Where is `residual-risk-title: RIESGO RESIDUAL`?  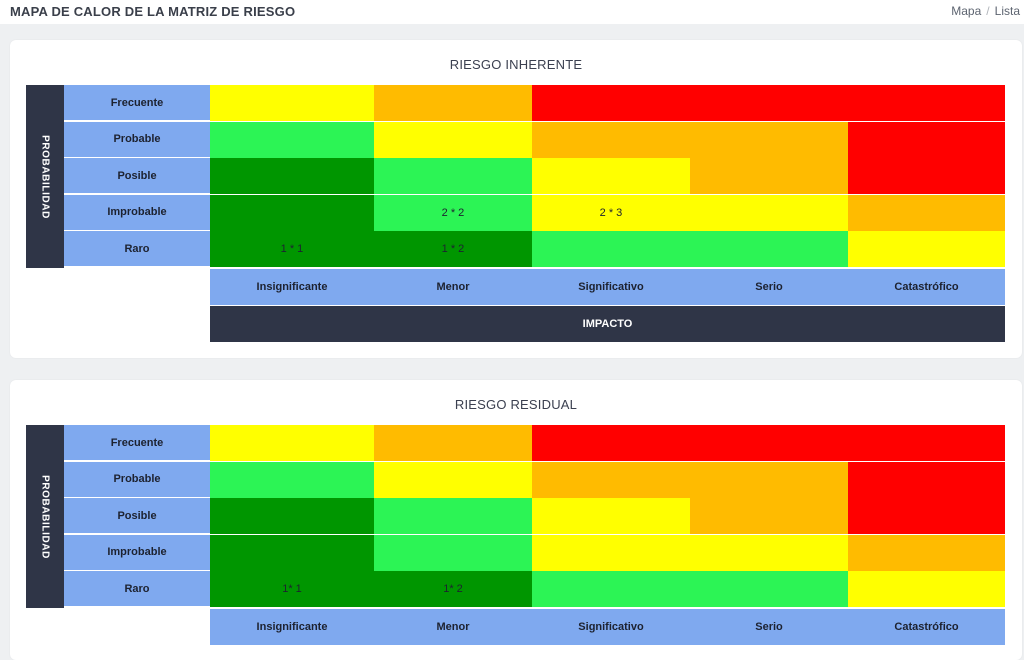
residual-risk-title: RIESGO RESIDUAL is located at coordinates (516, 404).